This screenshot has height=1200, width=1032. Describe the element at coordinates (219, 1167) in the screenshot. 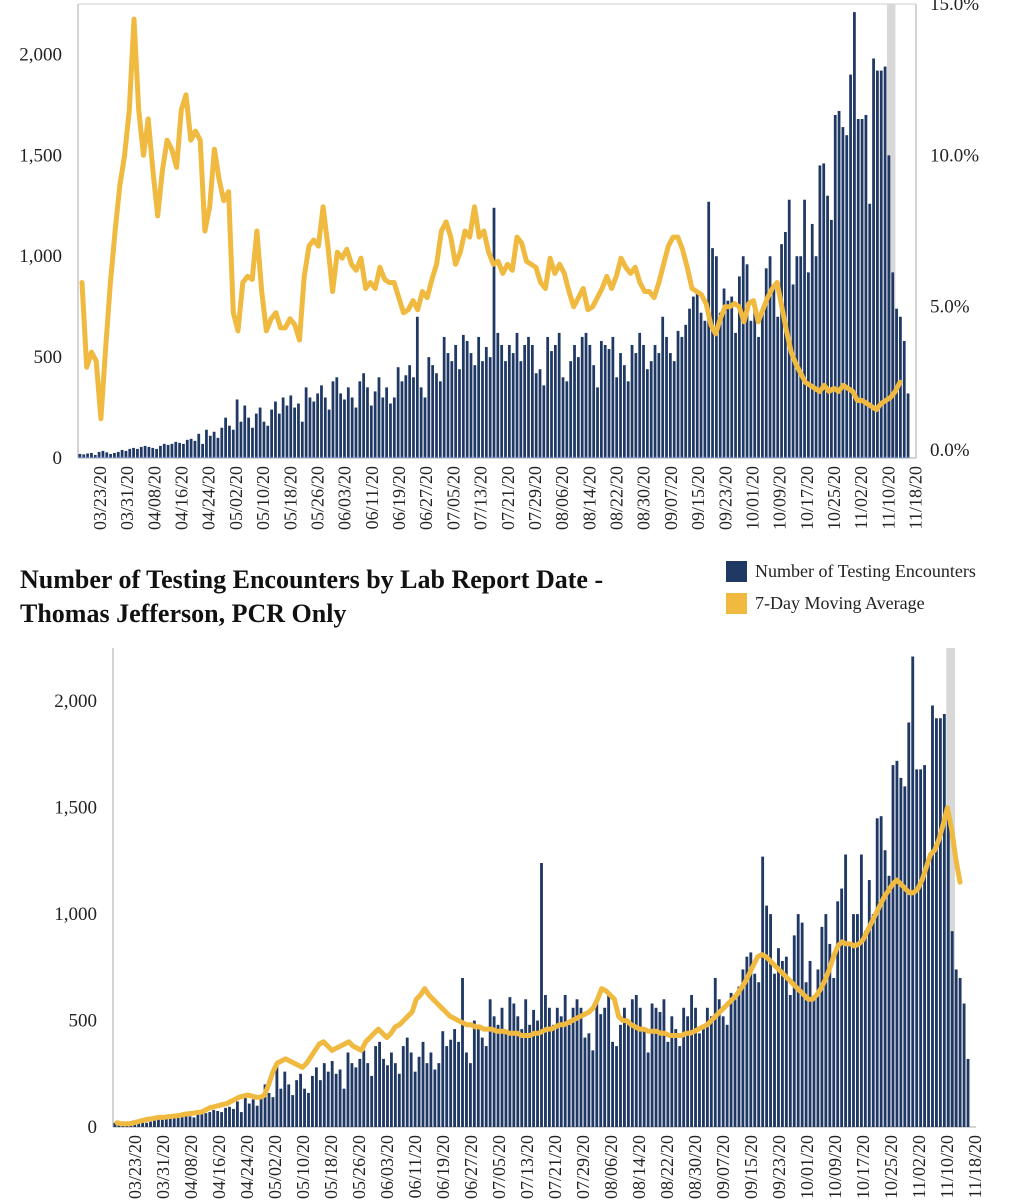

I see `x-tick-label: 04/16/20` at that location.